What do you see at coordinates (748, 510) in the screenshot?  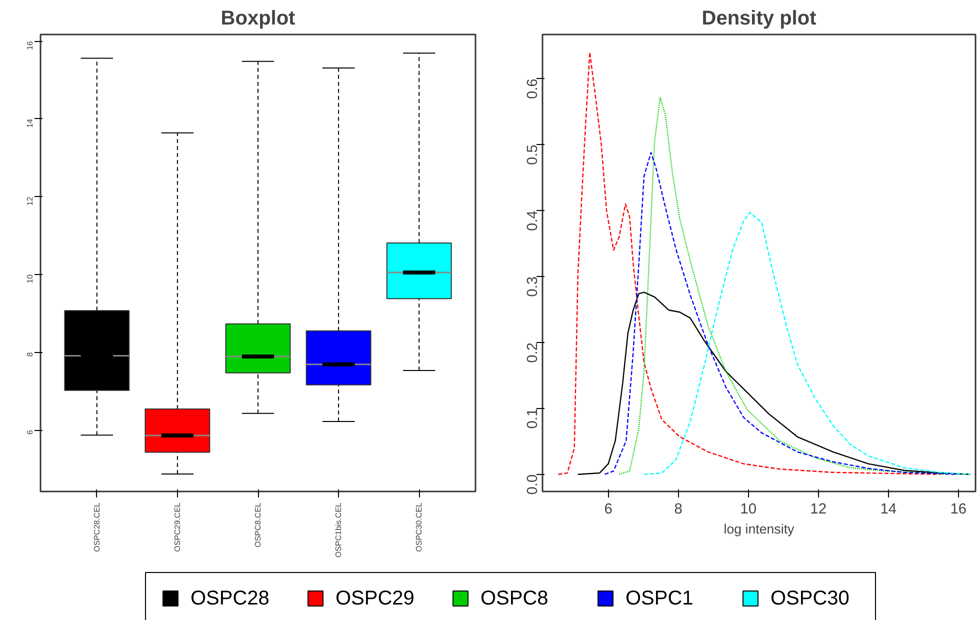 I see `x-tick-label: 10` at bounding box center [748, 510].